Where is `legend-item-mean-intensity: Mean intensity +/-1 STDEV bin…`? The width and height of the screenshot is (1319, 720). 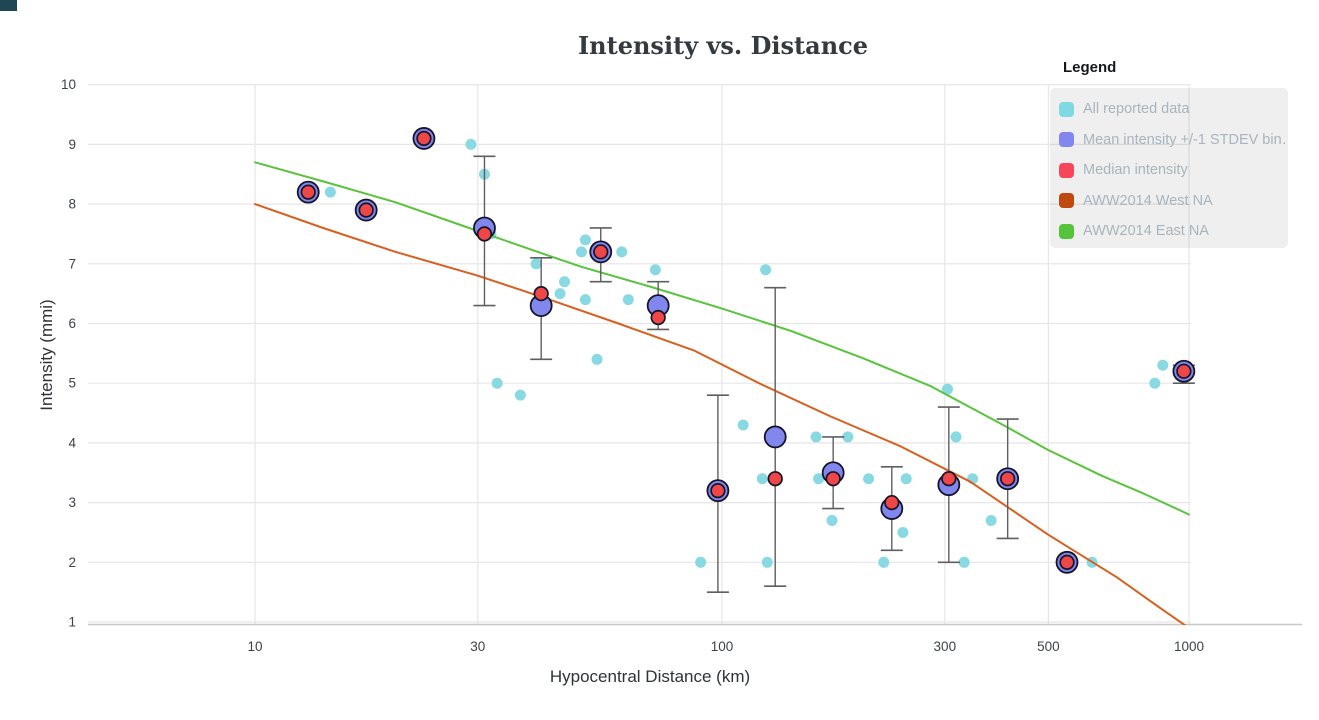 legend-item-mean-intensity: Mean intensity +/-1 STDEV bin… is located at coordinates (1173, 140).